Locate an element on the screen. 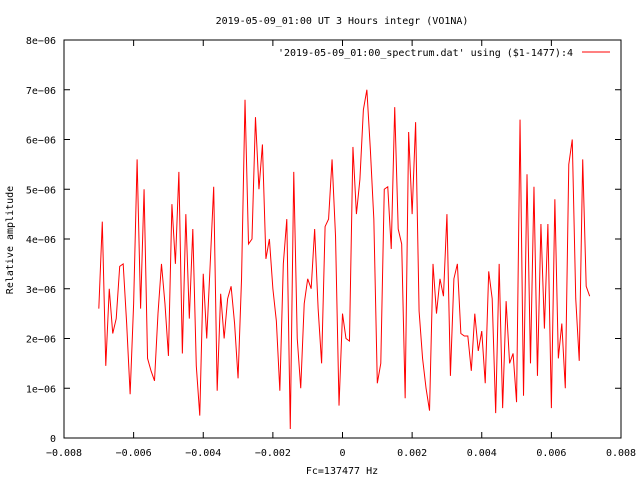 Image resolution: width=640 pixels, height=480 pixels. x-tick-label: −0.006 is located at coordinates (134, 453).